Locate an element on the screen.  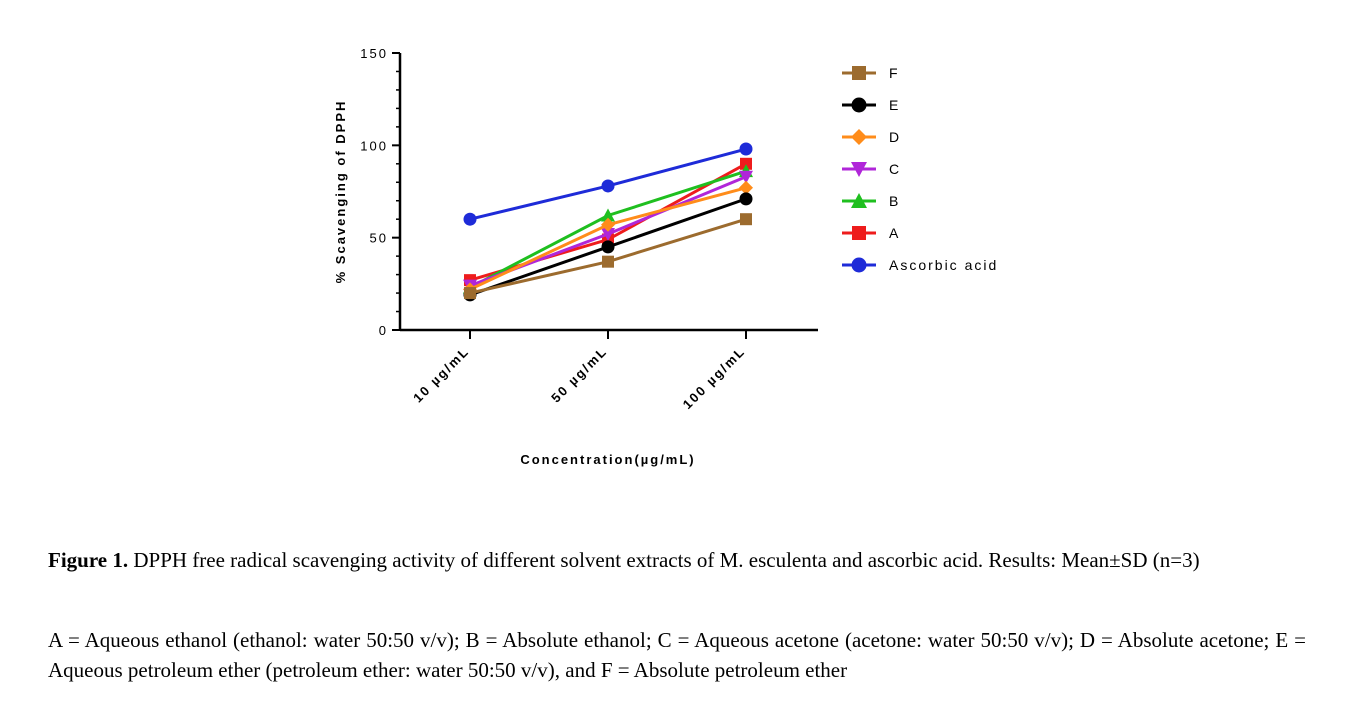
y-tick-label: 50 is located at coordinates (379, 238).